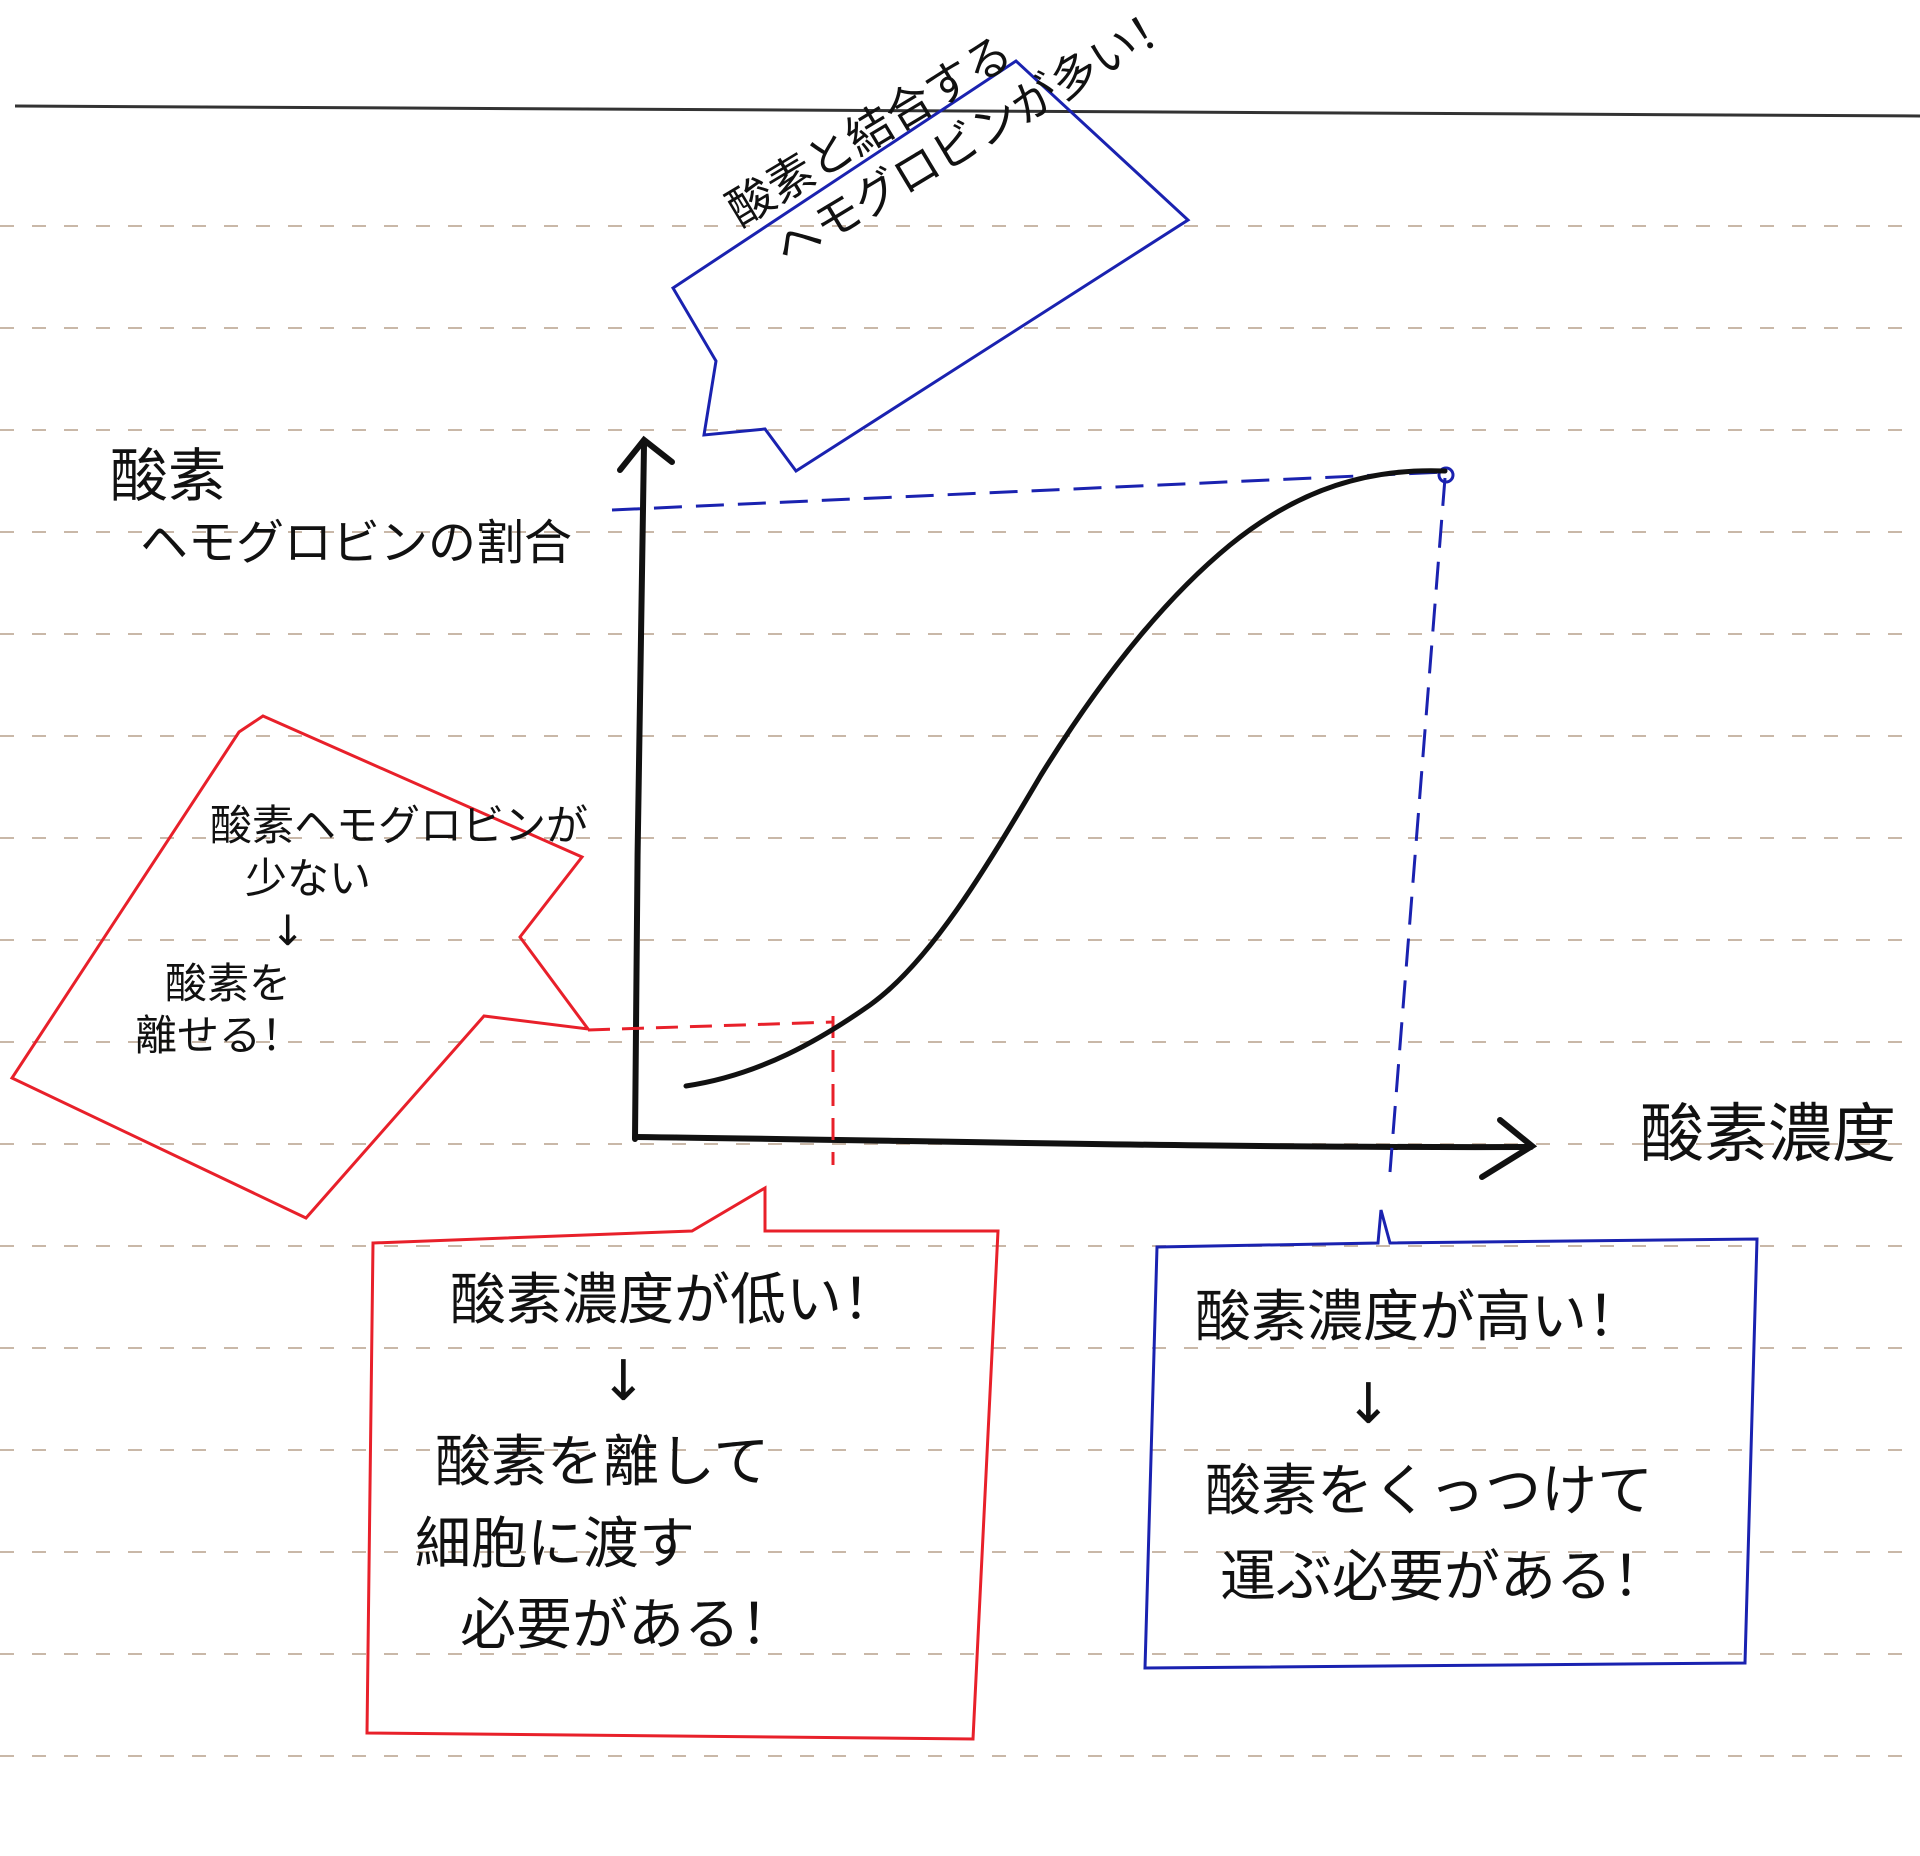  I want to click on bubble-line: 酸素濃度が低い！, so click(674, 1300).